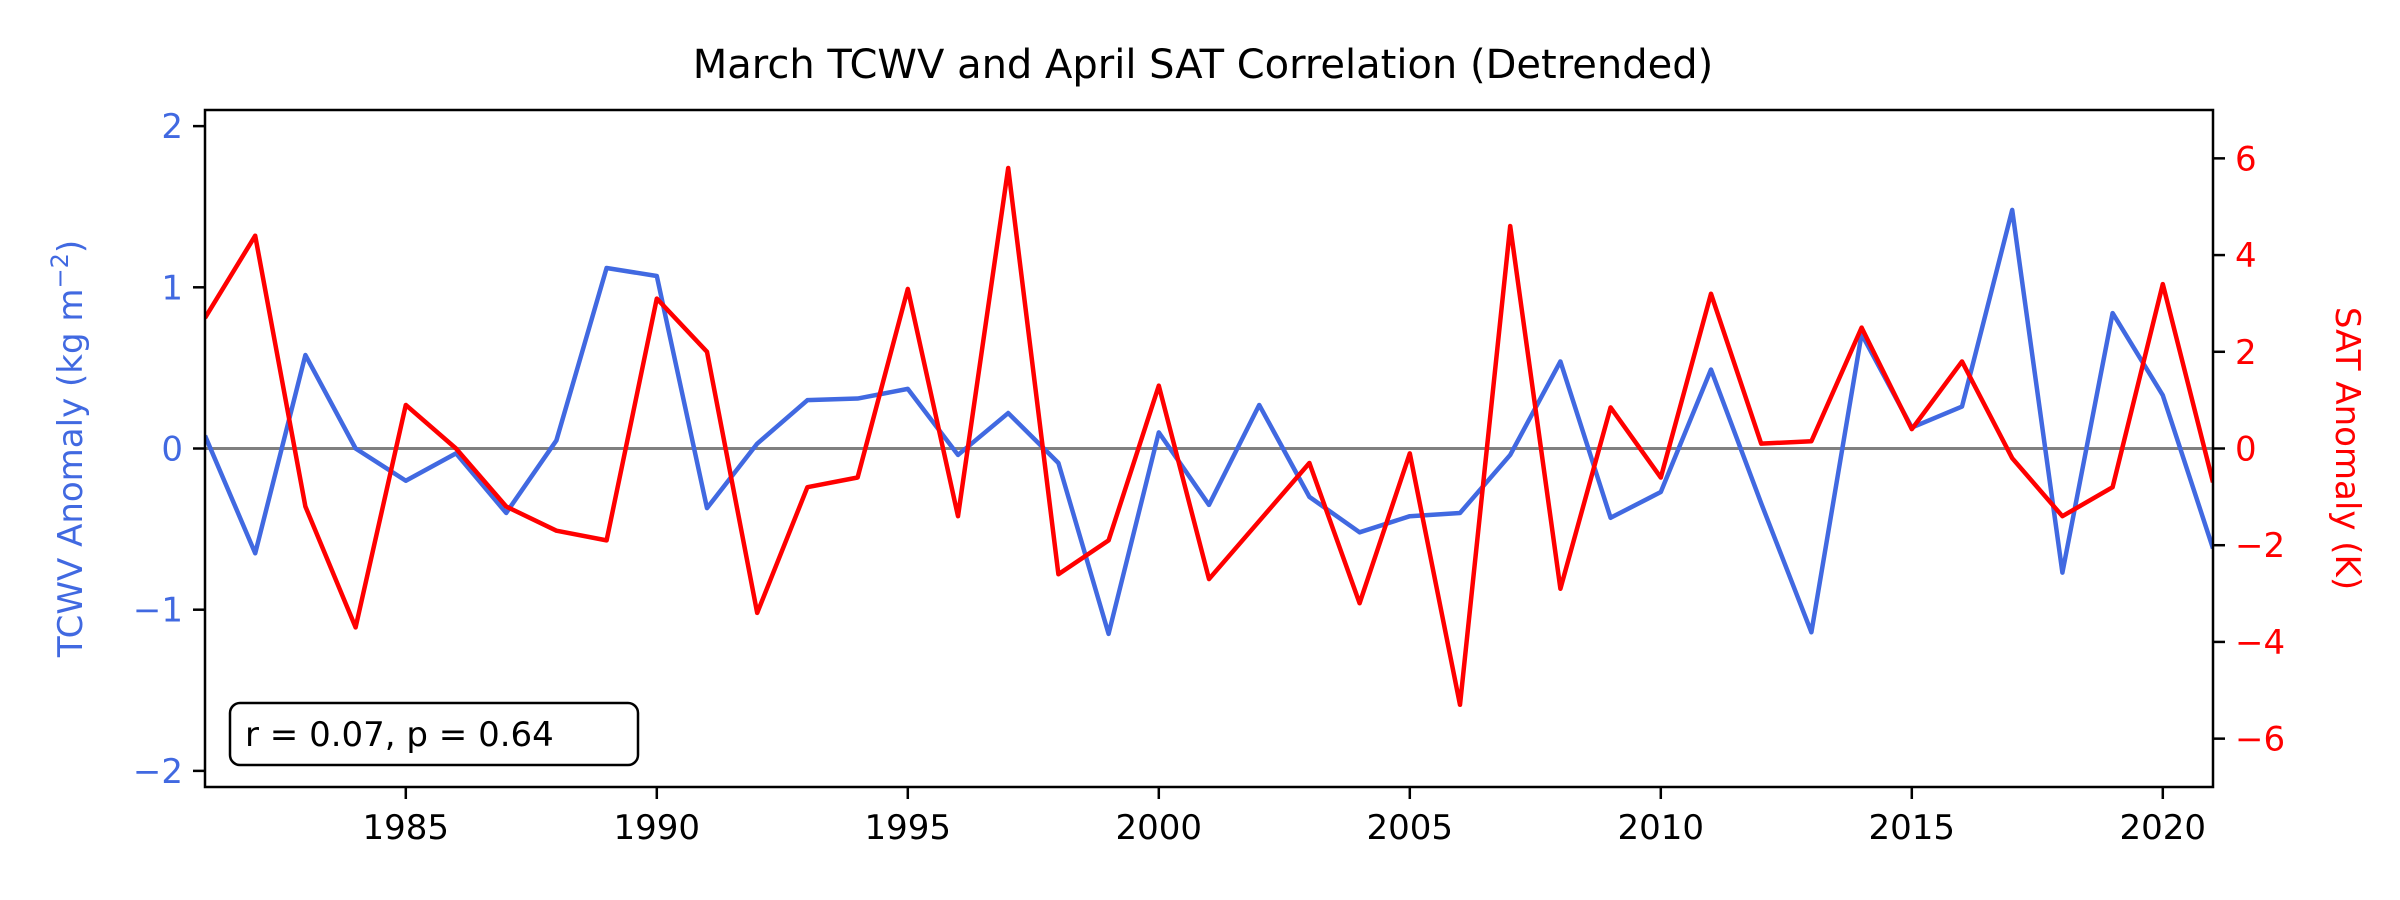  Describe the element at coordinates (172, 127) in the screenshot. I see `left-tick-label: 2` at that location.